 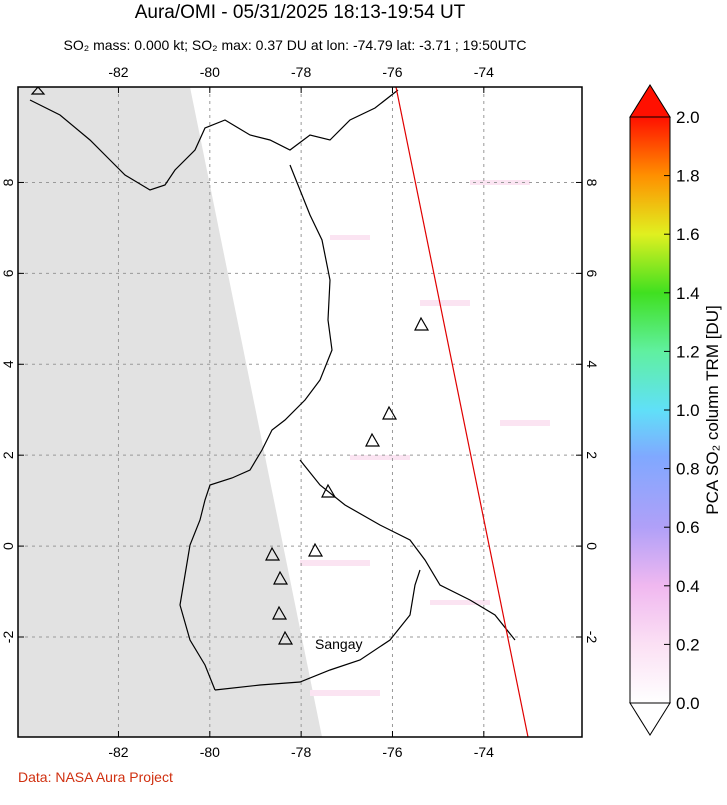 I want to click on colorbar-label: PCA SO₂ column TRM [DU], so click(x=712, y=409).